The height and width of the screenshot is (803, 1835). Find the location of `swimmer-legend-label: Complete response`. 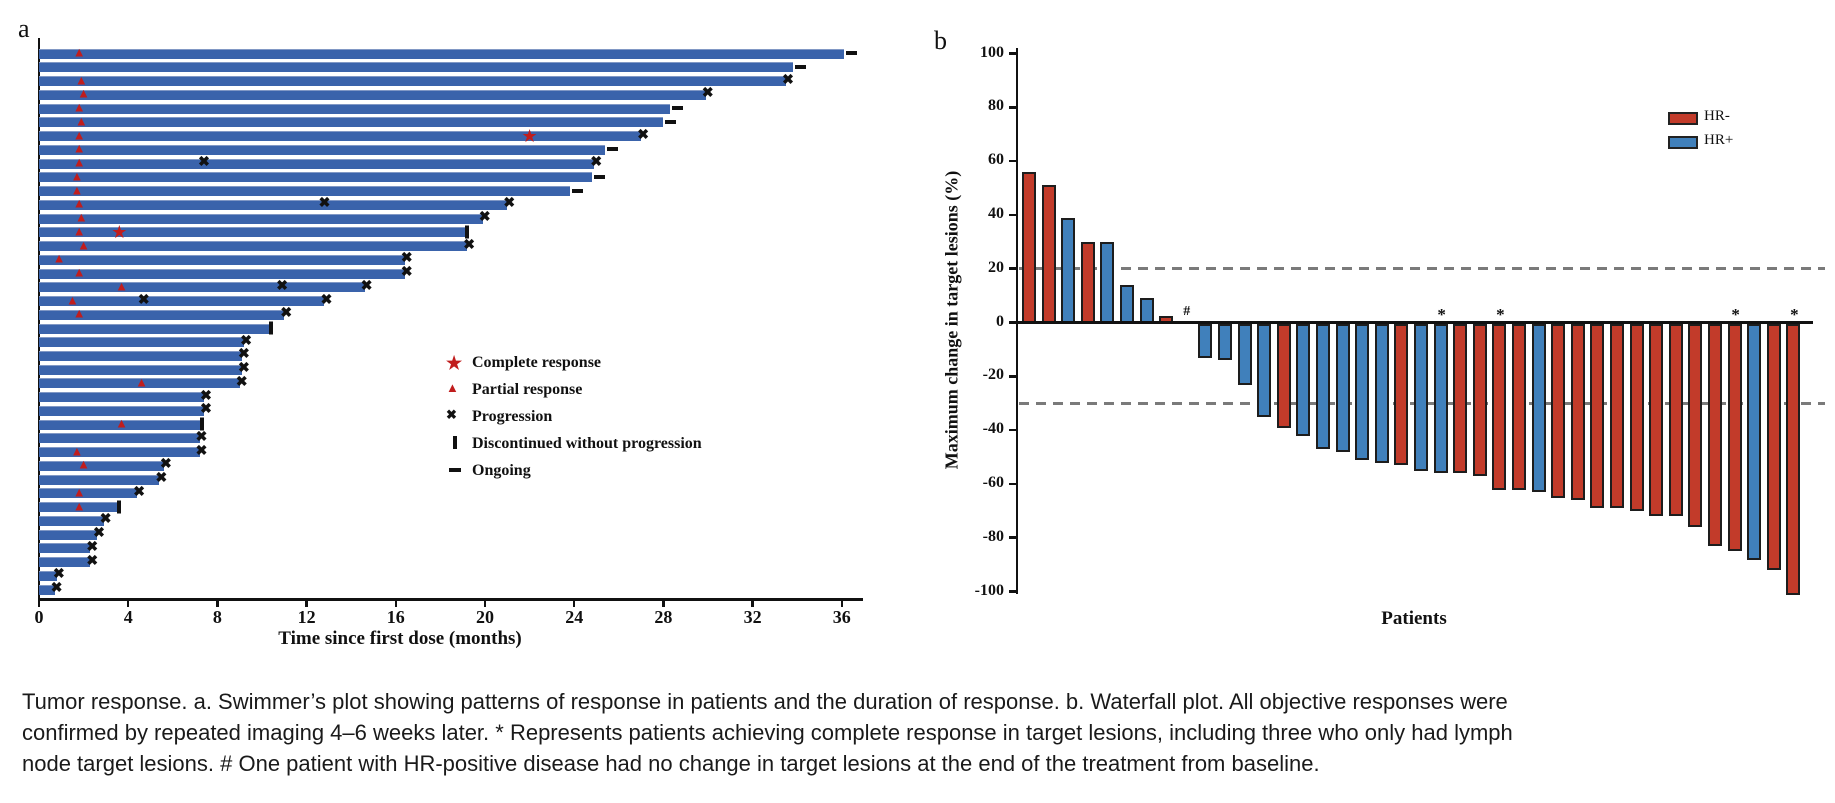

swimmer-legend-label: Complete response is located at coordinates (537, 362).